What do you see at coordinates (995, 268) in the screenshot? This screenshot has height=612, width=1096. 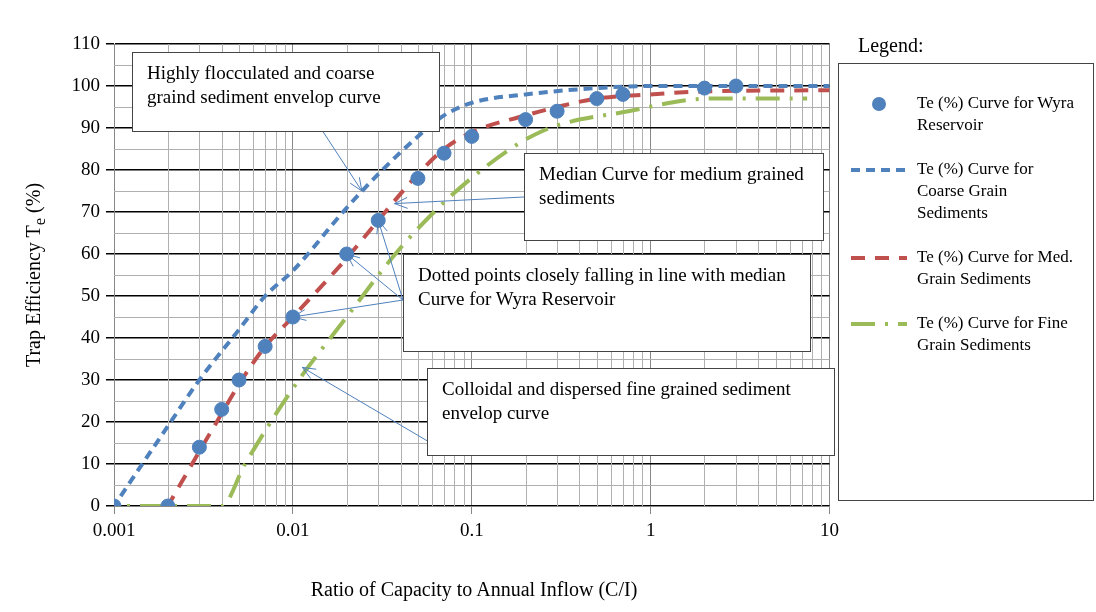 I see `legend-label: Te (%) Curve for Med. Grain Sediments` at bounding box center [995, 268].